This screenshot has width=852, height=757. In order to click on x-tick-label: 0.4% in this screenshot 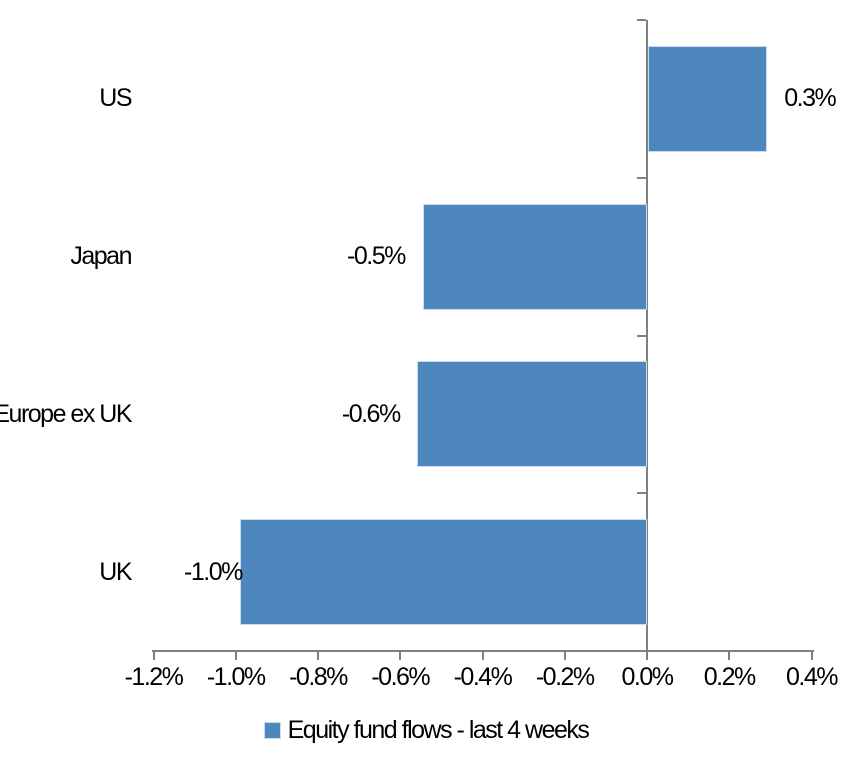, I will do `click(812, 677)`.